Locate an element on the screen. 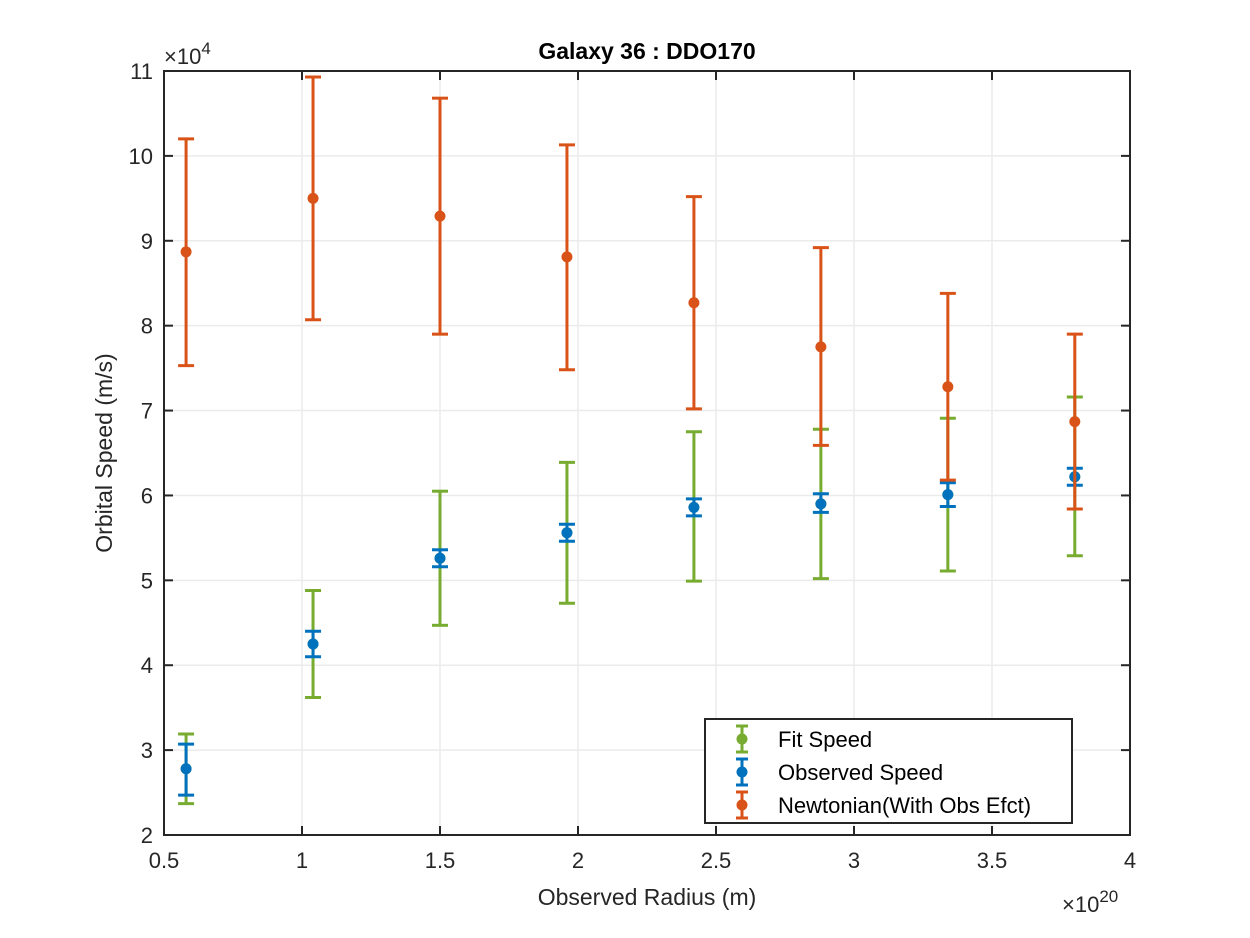 The height and width of the screenshot is (938, 1250). x-tick-labels: 0.5 1 1.5 2 2.5 3 3.5 4 is located at coordinates (642, 860).